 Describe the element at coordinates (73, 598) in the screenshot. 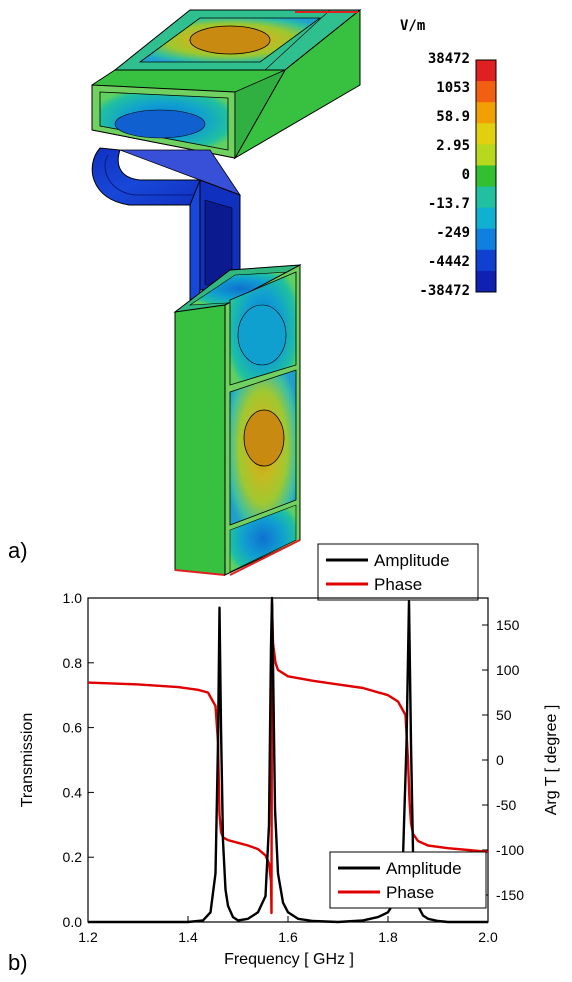

I see `y-tick-label: 1.0` at that location.